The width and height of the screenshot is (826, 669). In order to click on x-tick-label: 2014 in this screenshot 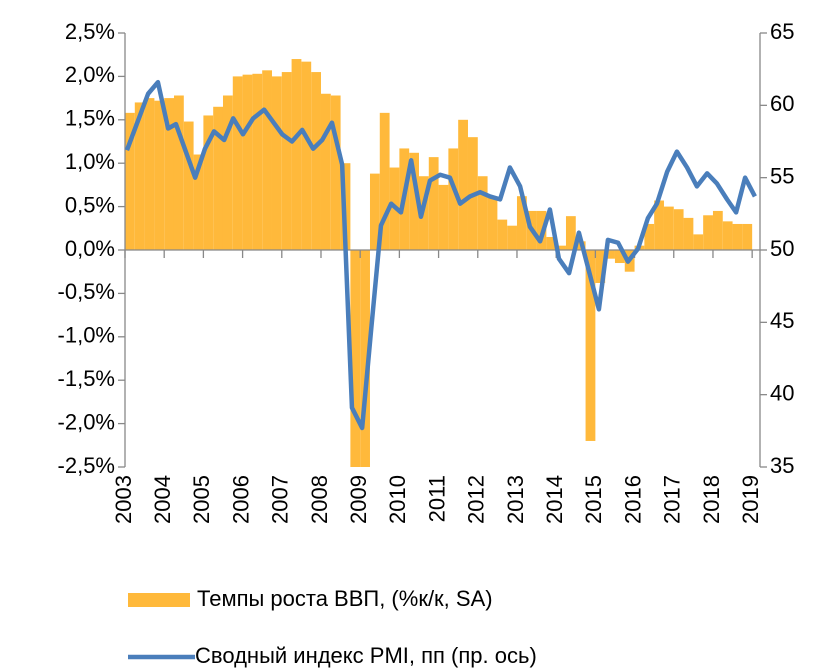, I will do `click(554, 499)`.